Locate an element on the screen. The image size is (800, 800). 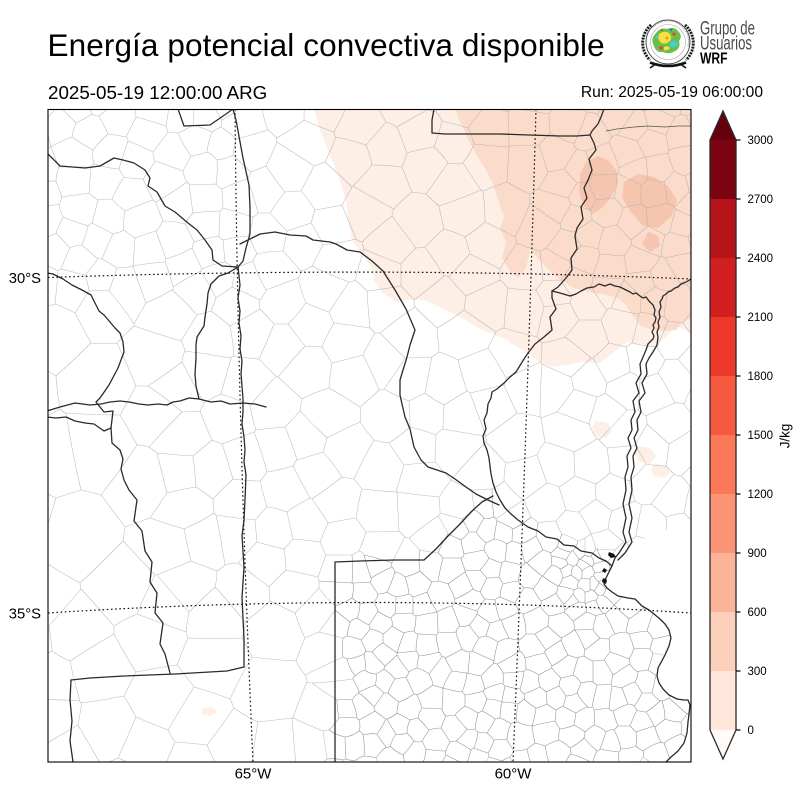
svg-text: 3000 is located at coordinates (761, 141).